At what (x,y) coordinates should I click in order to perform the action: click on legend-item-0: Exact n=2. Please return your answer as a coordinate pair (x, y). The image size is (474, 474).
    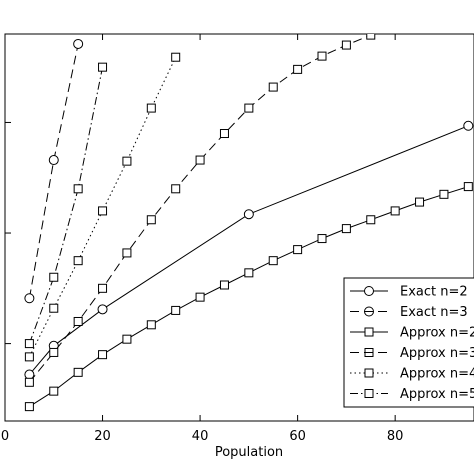
    Looking at the image, I should click on (409, 292).